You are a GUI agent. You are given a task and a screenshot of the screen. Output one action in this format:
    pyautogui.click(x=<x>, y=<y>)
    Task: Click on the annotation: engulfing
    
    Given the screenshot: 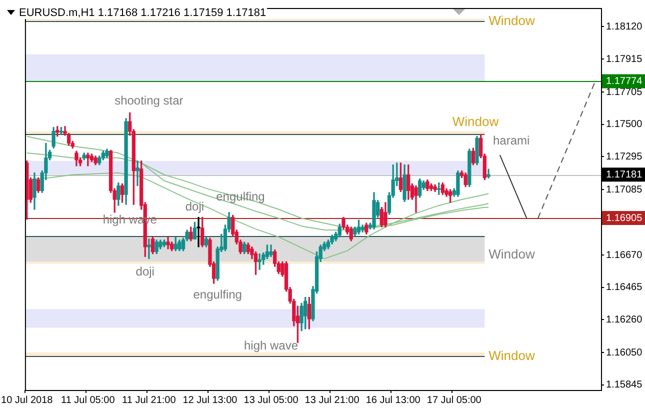 What is the action you would take?
    pyautogui.click(x=217, y=294)
    